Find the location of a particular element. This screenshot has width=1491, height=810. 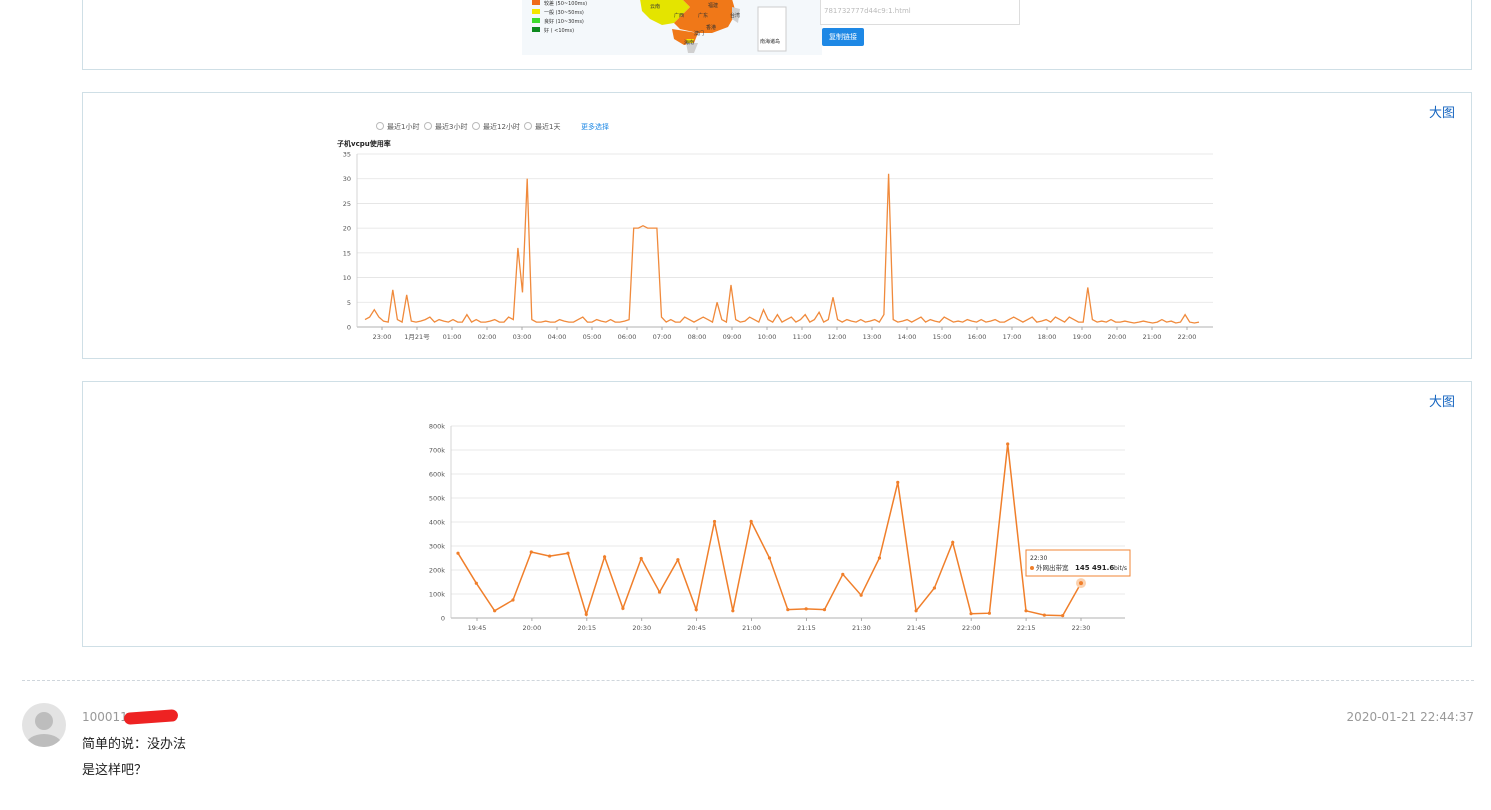

x-tick-label: 16:00 is located at coordinates (977, 337).